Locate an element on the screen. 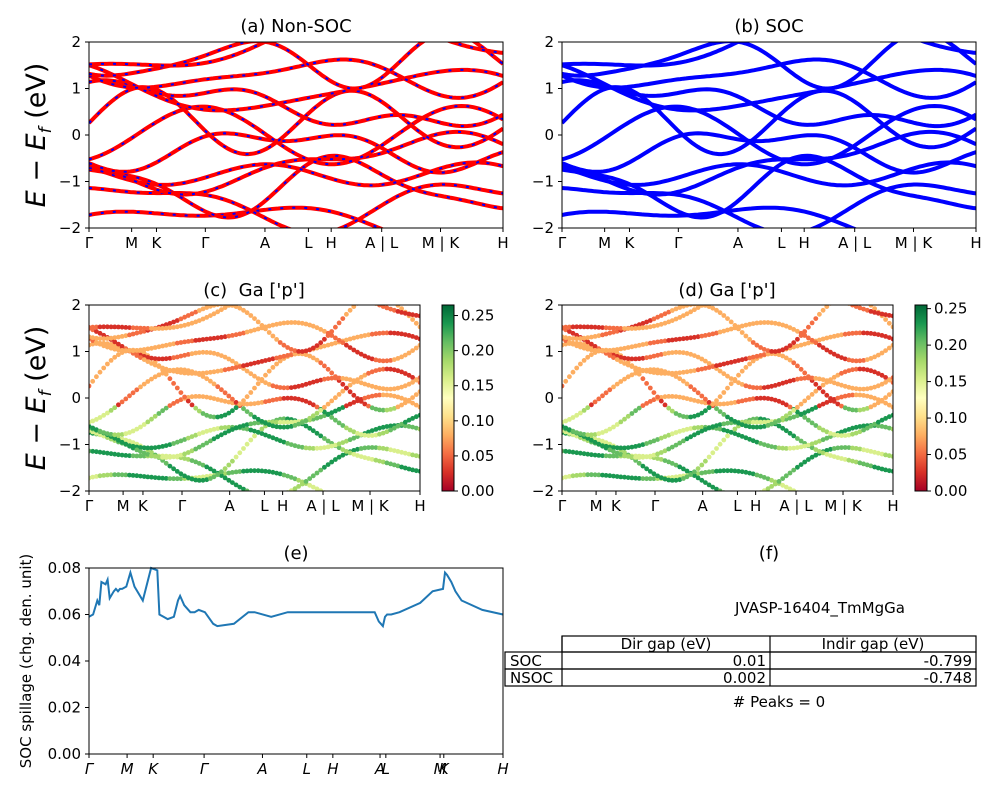 The image size is (1000, 800). colorbar-c-tick-label: 0.05 is located at coordinates (477, 456).